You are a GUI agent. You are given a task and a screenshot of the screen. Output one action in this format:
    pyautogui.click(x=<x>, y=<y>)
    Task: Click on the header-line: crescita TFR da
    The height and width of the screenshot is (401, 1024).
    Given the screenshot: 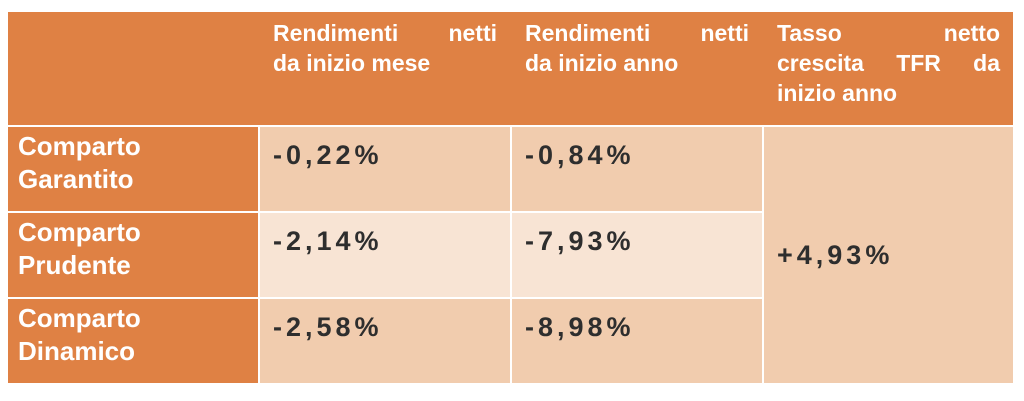 What is the action you would take?
    pyautogui.click(x=888, y=64)
    